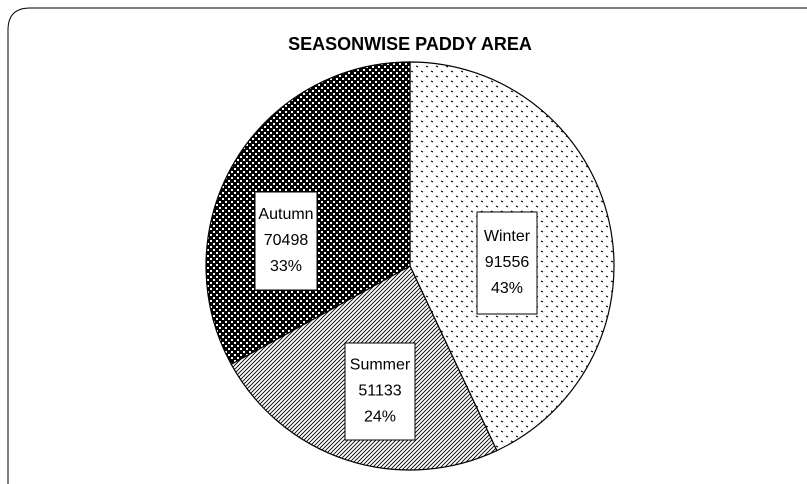 This screenshot has width=807, height=484. I want to click on category-label: Autumn, so click(285, 214).